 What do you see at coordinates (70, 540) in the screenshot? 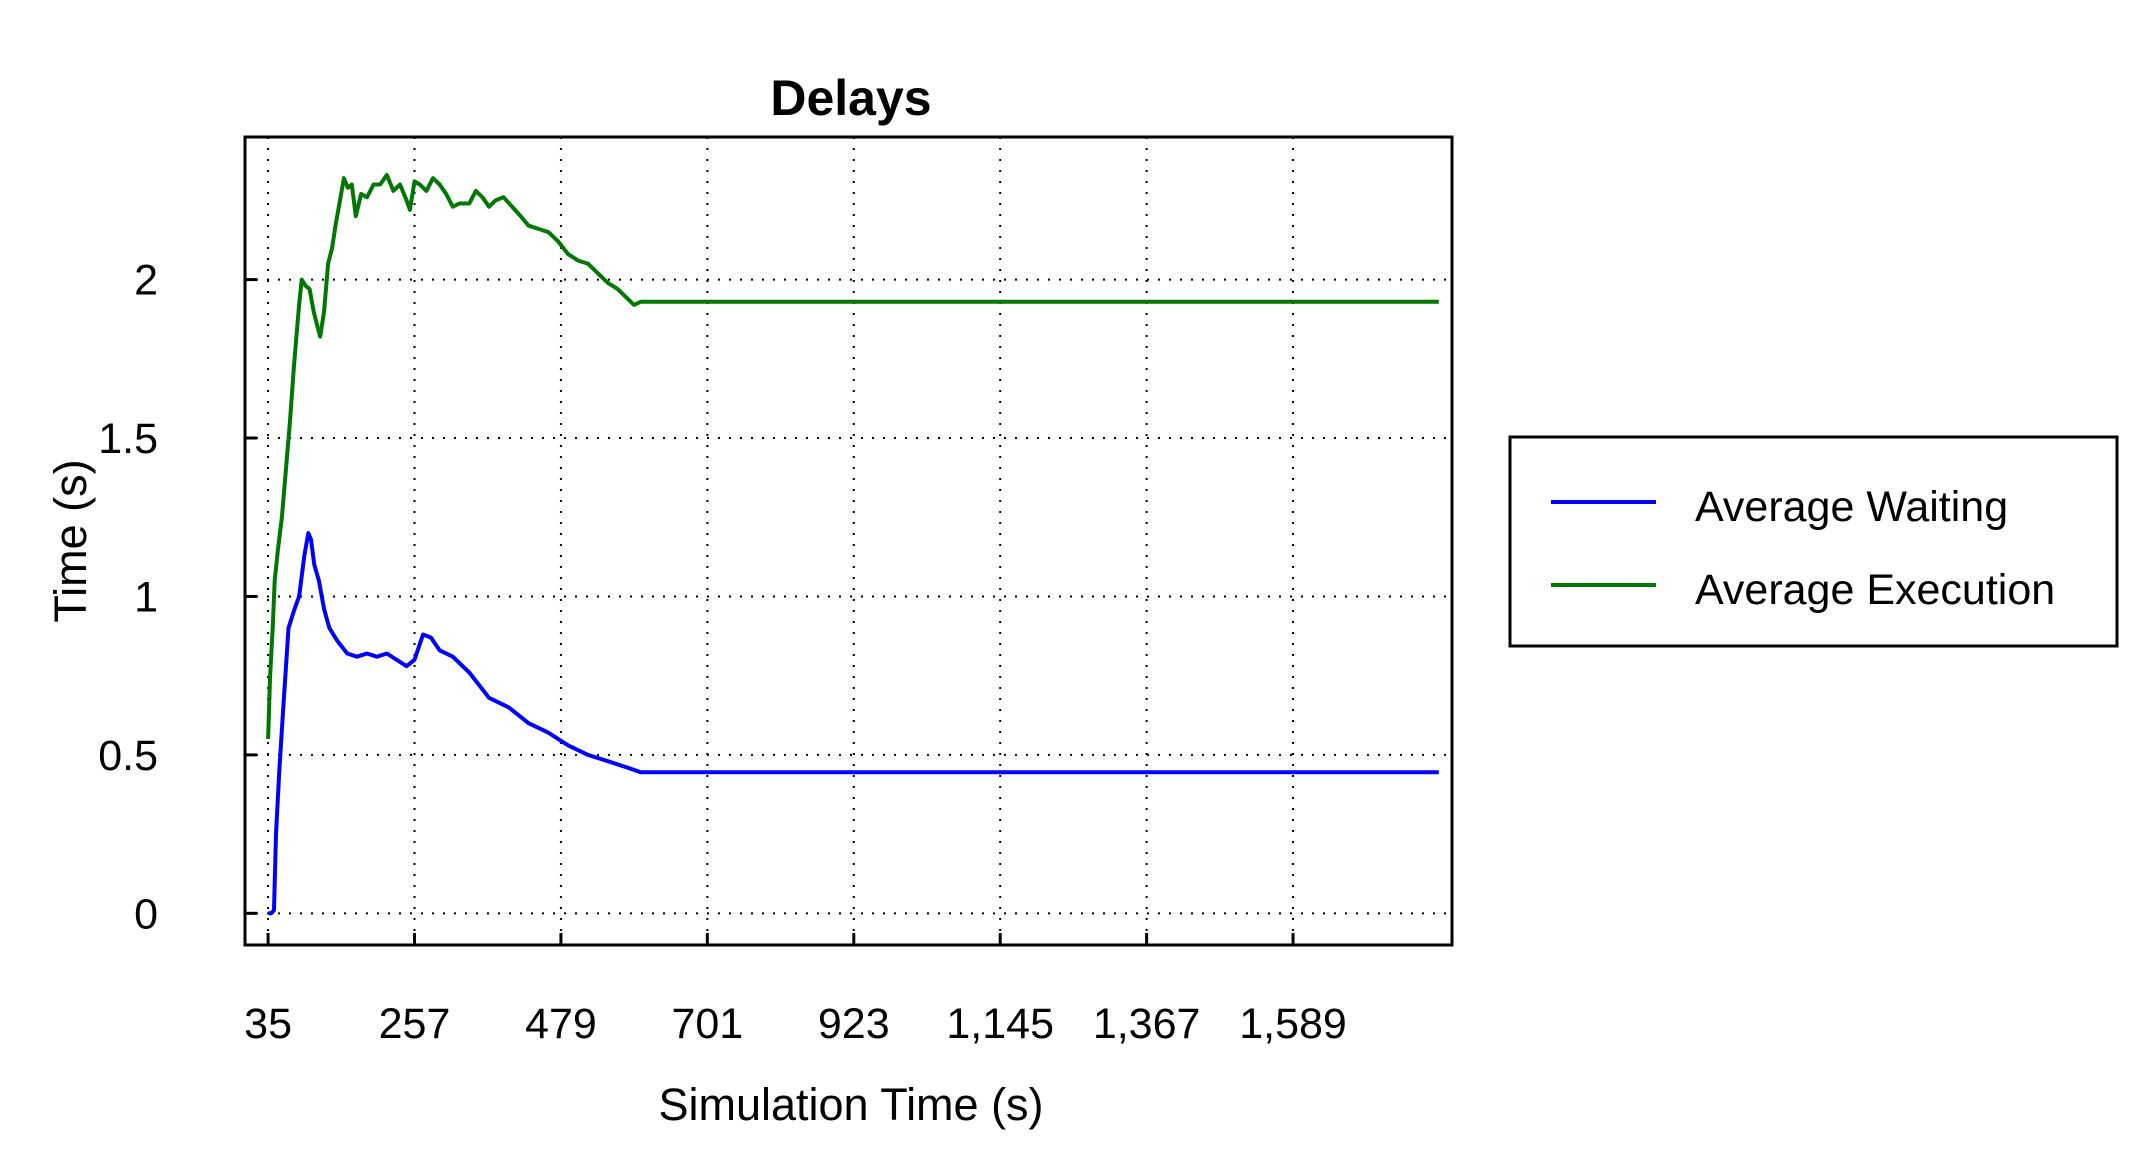
I see `y-axis-label: Time (s)` at bounding box center [70, 540].